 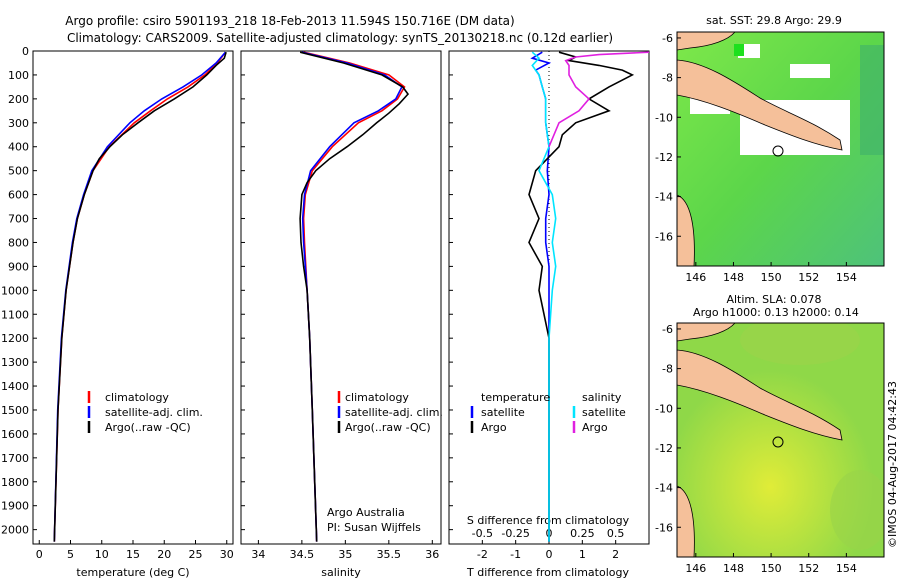 What do you see at coordinates (137, 397) in the screenshot?
I see `legend-climatology: climatology` at bounding box center [137, 397].